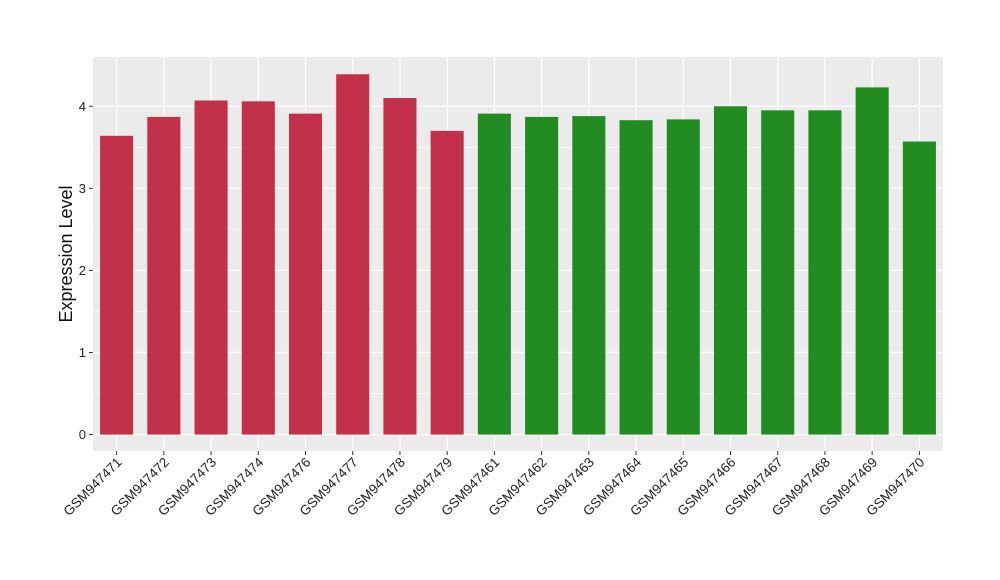 The image size is (1000, 580). What do you see at coordinates (211, 267) in the screenshot?
I see `bar-gsm947473` at bounding box center [211, 267].